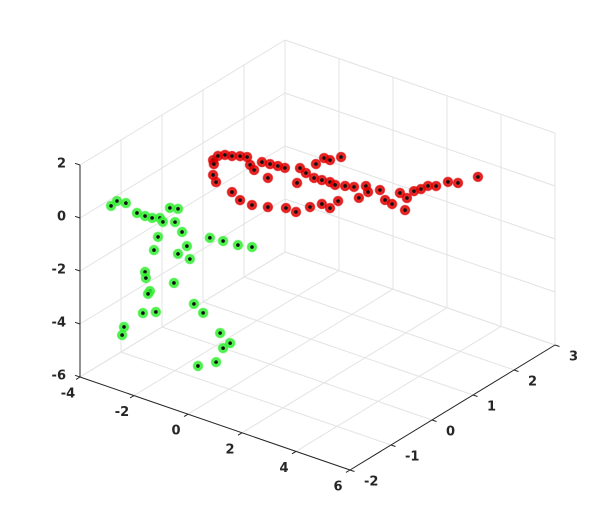 This screenshot has width=613, height=529. Describe the element at coordinates (59, 376) in the screenshot. I see `z-tick-label: -6` at that location.